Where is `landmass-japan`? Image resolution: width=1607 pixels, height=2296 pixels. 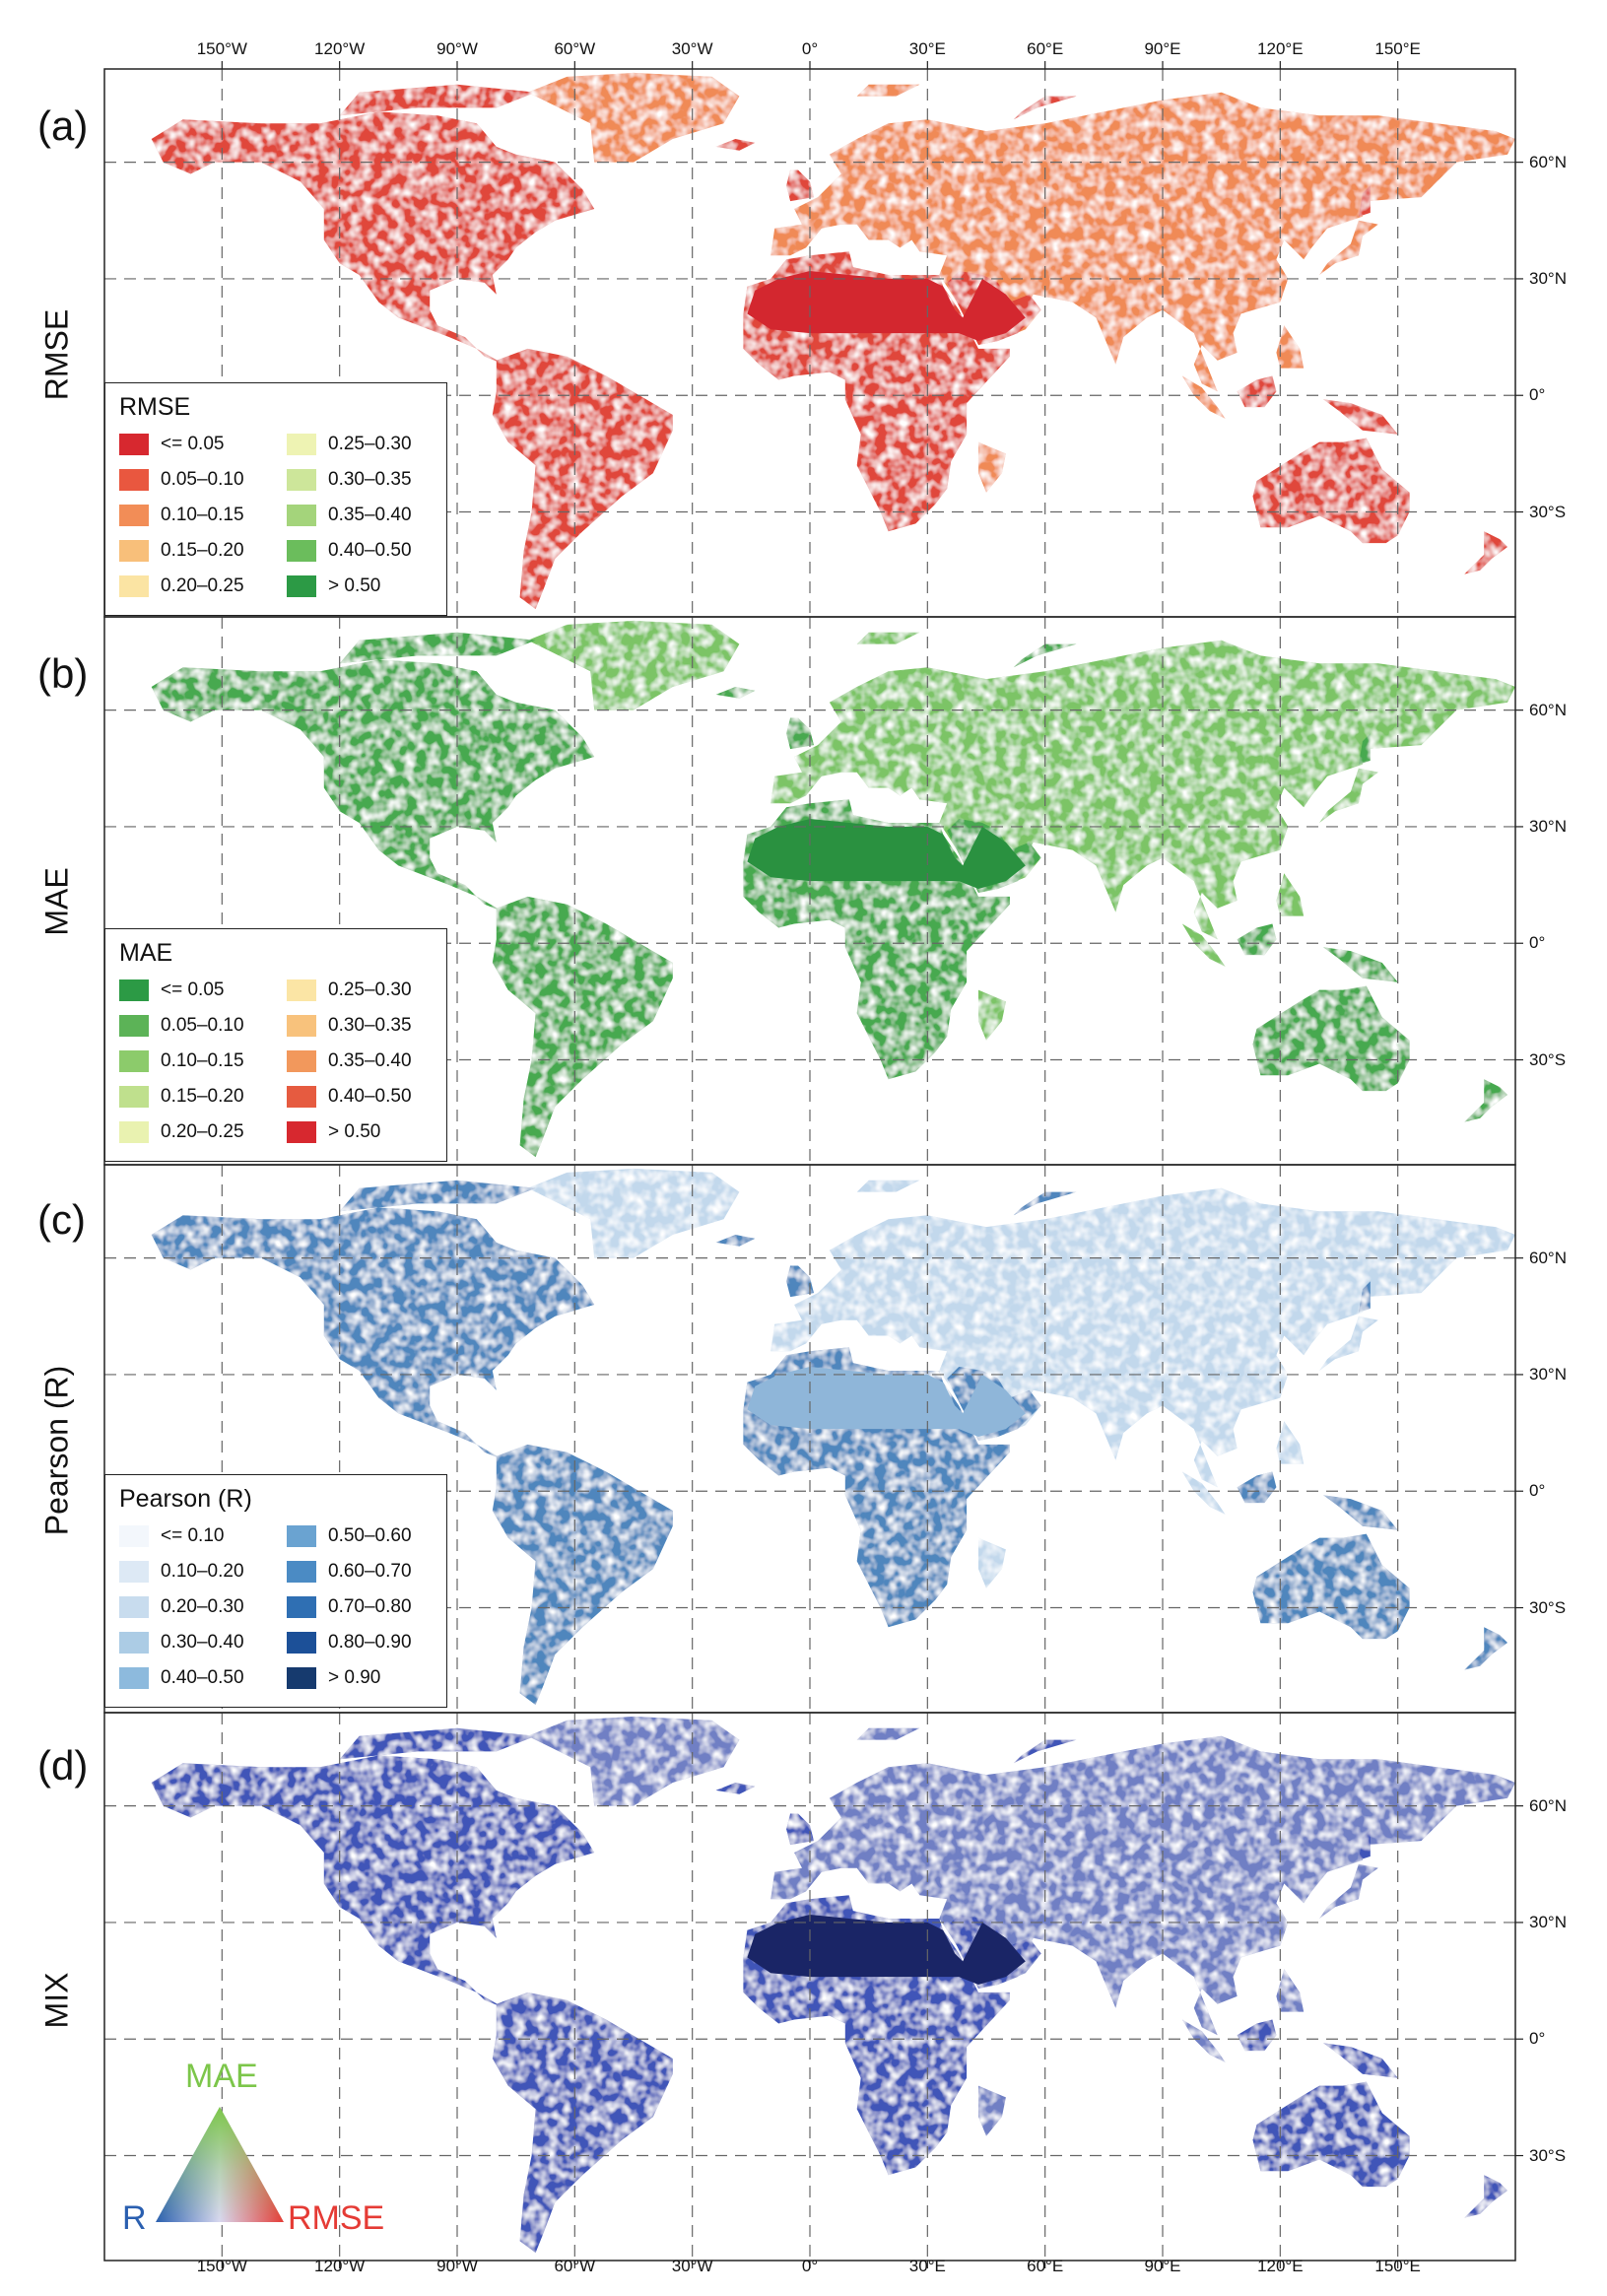 landmass-japan is located at coordinates (1349, 795).